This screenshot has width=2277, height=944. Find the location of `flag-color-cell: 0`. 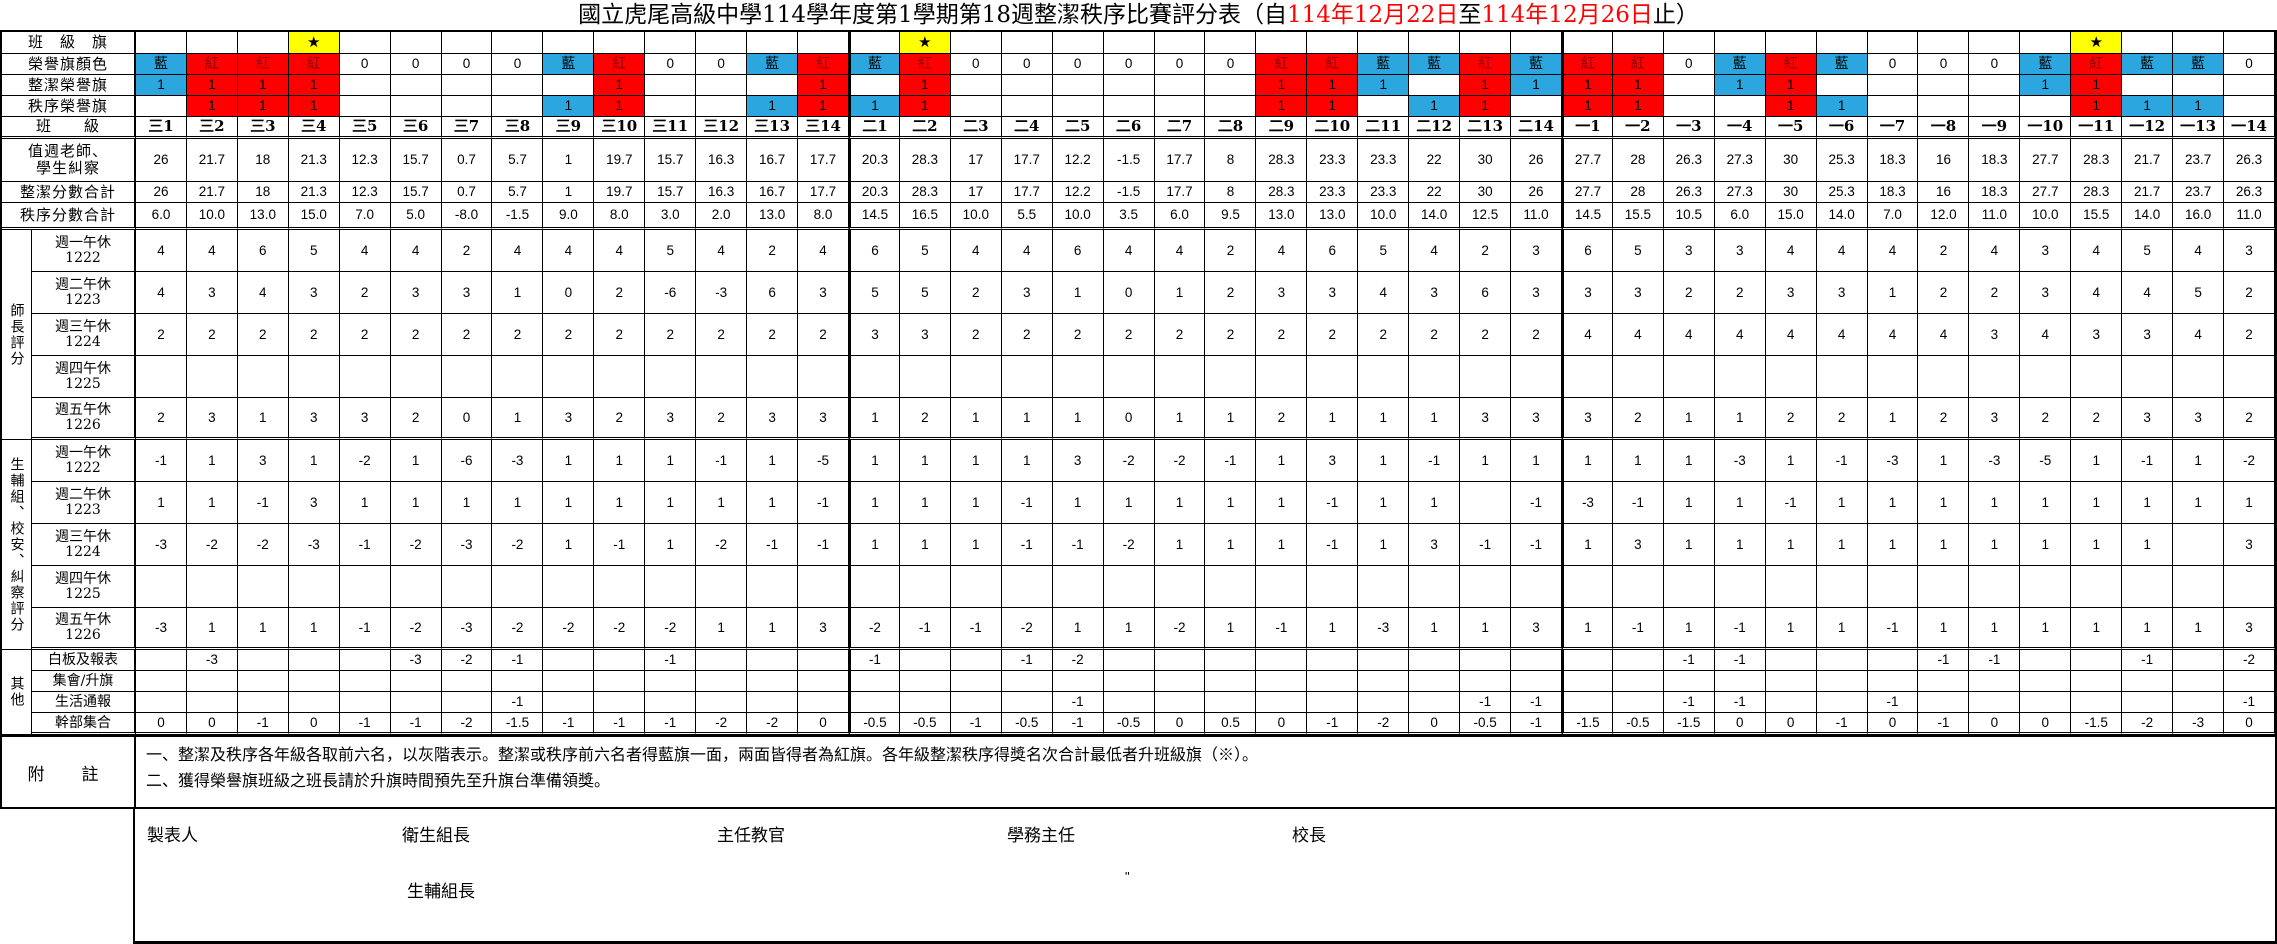

flag-color-cell: 0 is located at coordinates (1995, 64).